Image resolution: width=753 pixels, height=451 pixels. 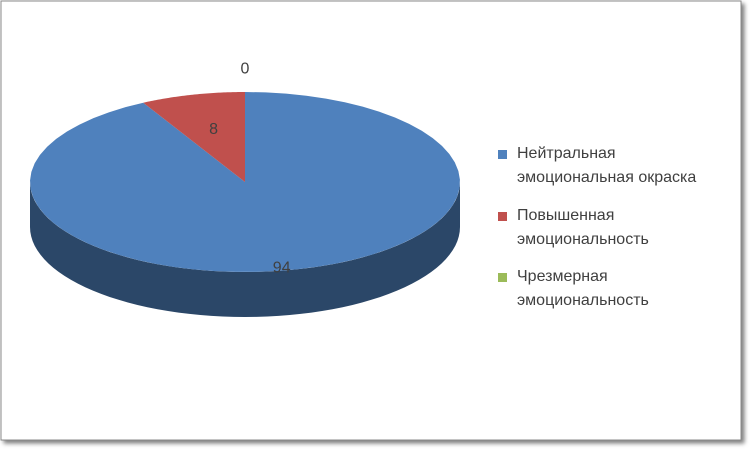 I want to click on data-label: 94, so click(x=282, y=267).